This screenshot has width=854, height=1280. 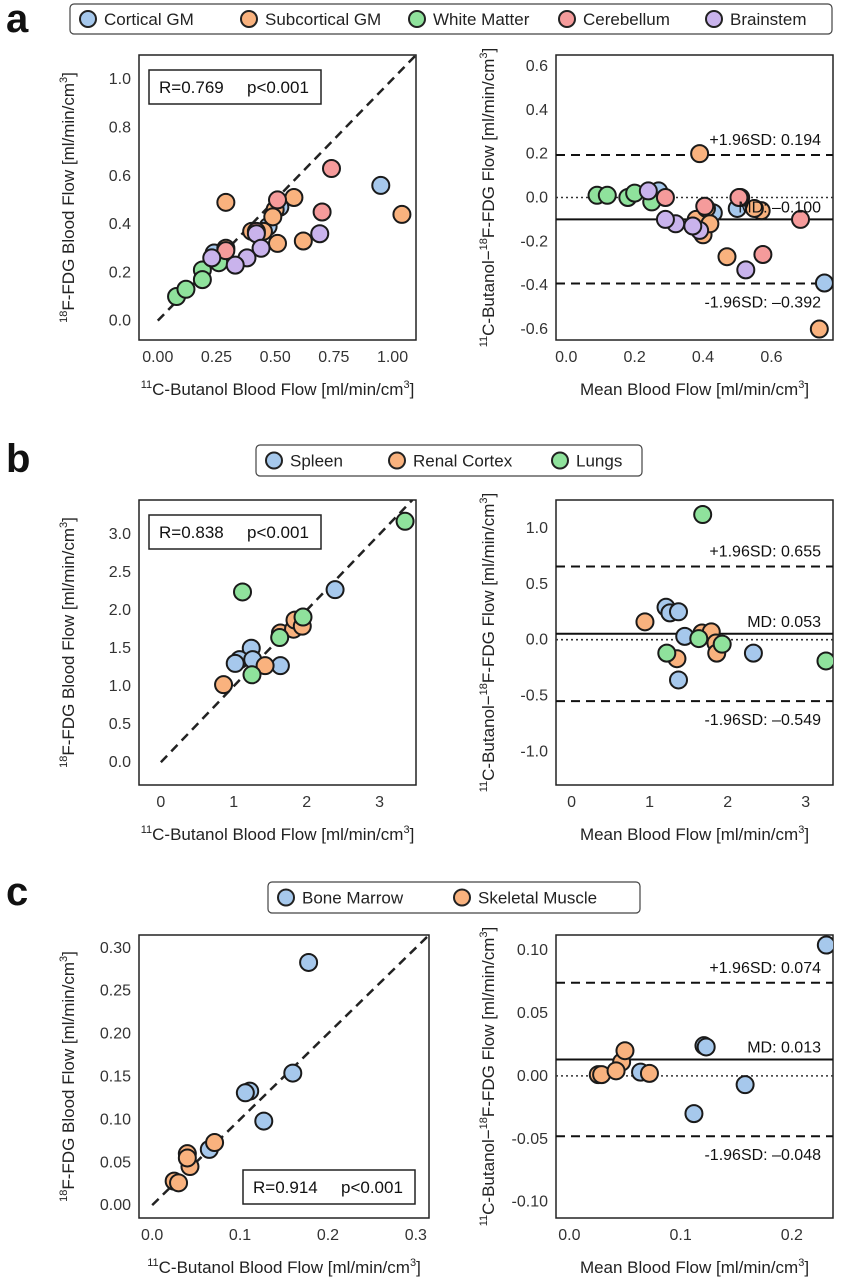 What do you see at coordinates (488, 643) in the screenshot?
I see `y-axis-label: 11C-Butanol−18F-FDG Flow [ml/min/cm3]` at bounding box center [488, 643].